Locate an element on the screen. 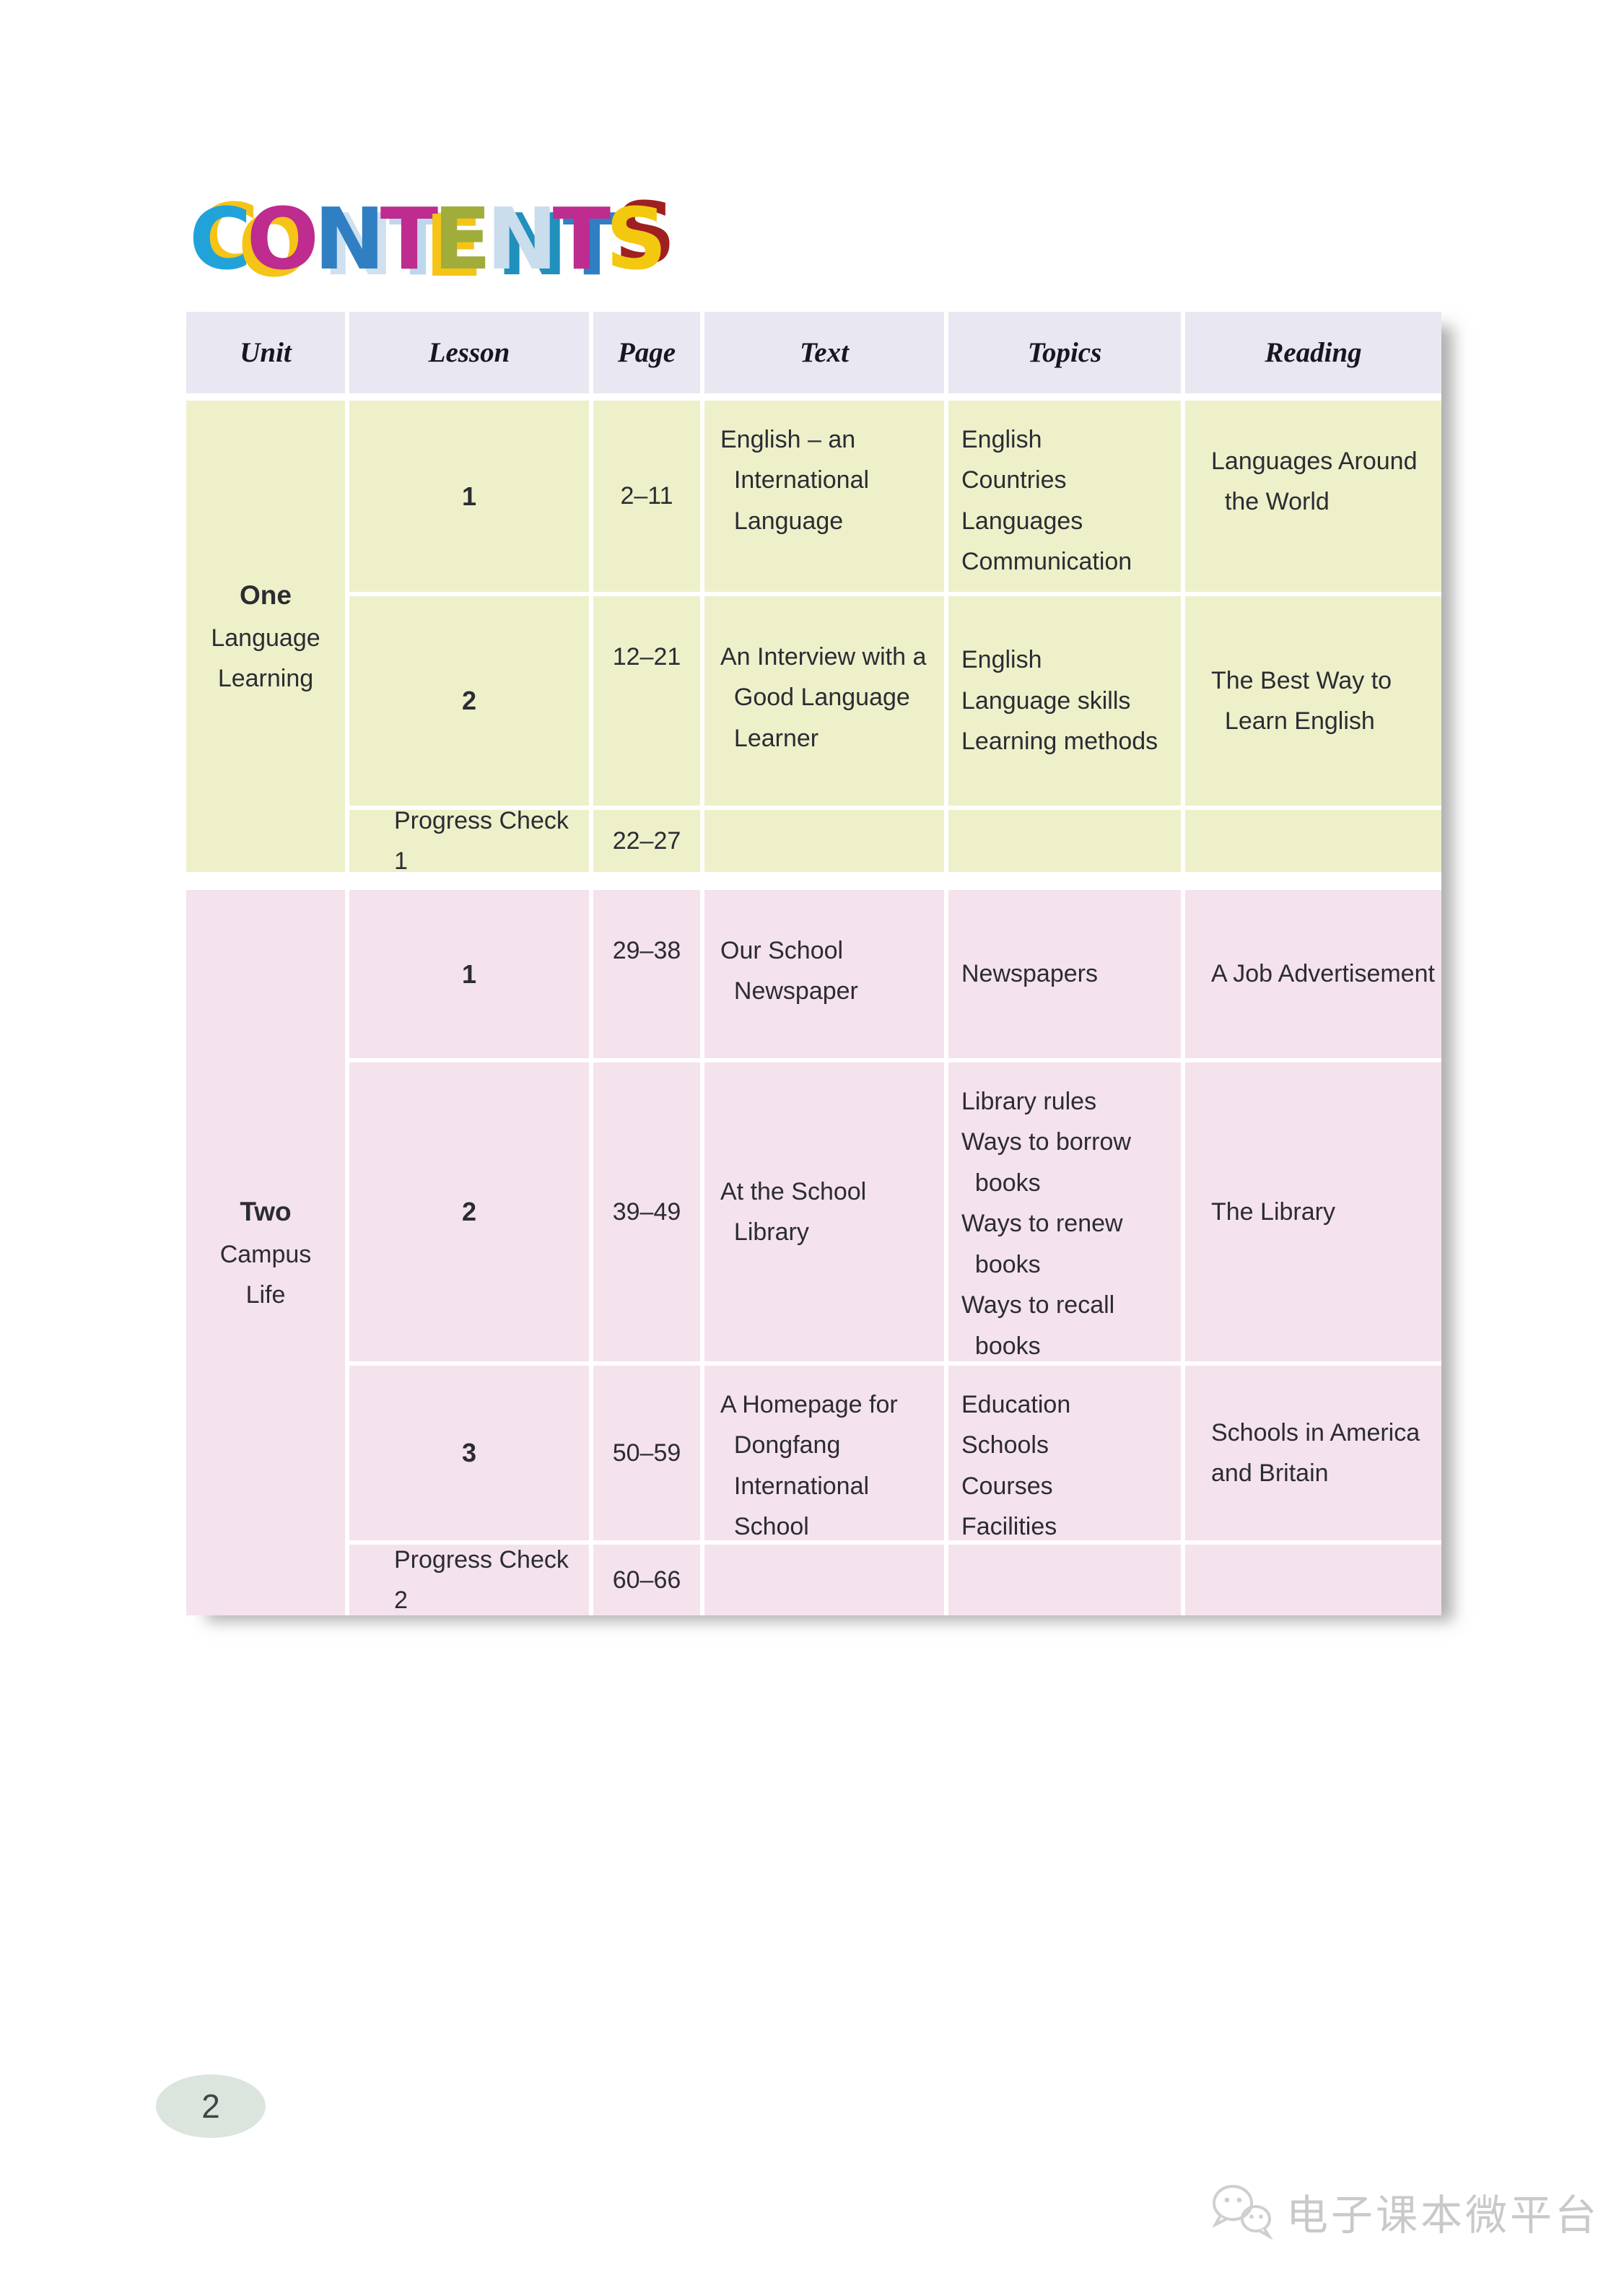  watermark-text: 电子课本微平台 is located at coordinates (1443, 2215).